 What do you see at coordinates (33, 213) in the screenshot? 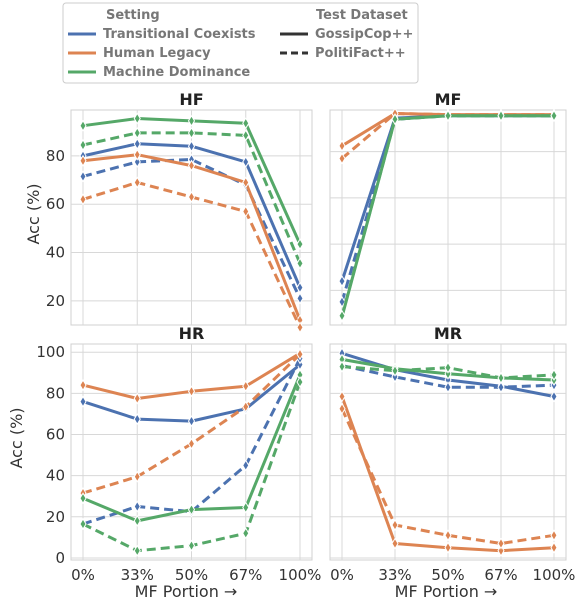
I see `y-axis-label-top: Acc (%)` at bounding box center [33, 213].